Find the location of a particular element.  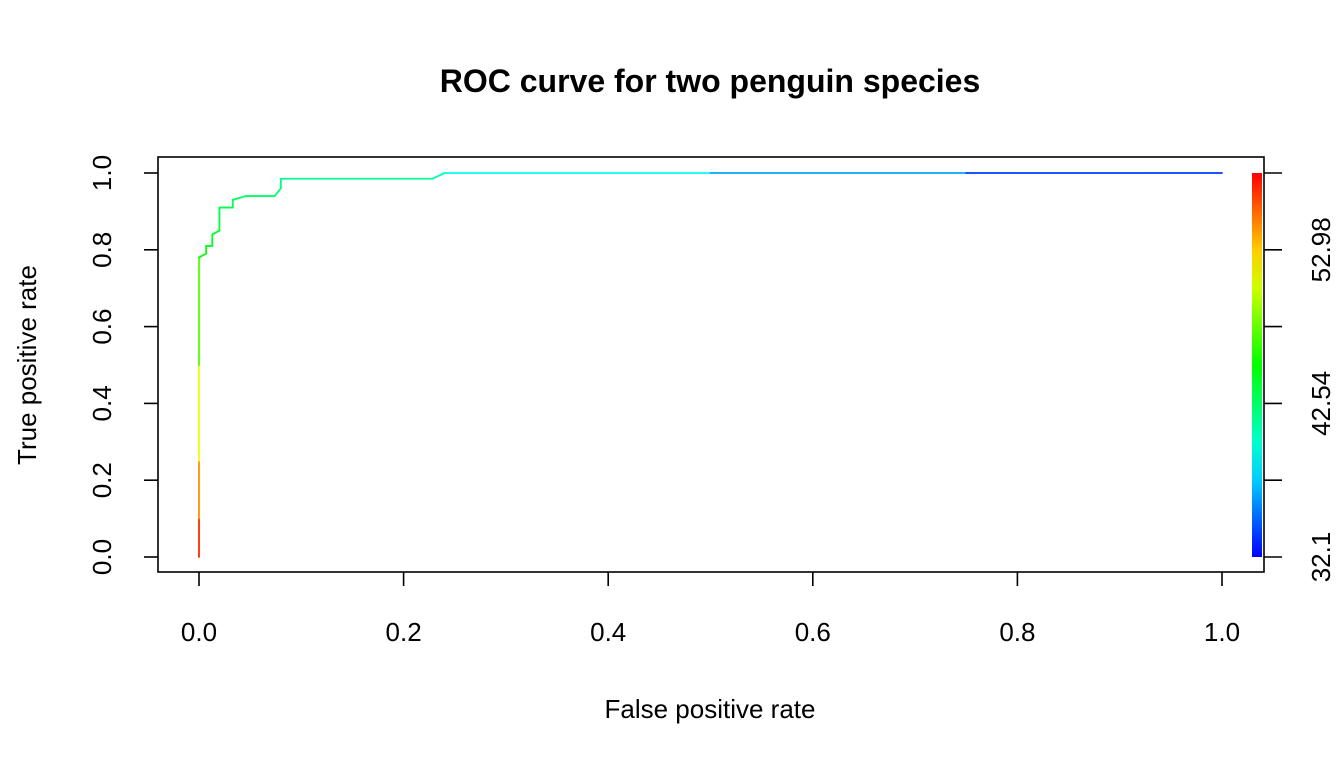

x-tick-label: 0.0 is located at coordinates (199, 632).